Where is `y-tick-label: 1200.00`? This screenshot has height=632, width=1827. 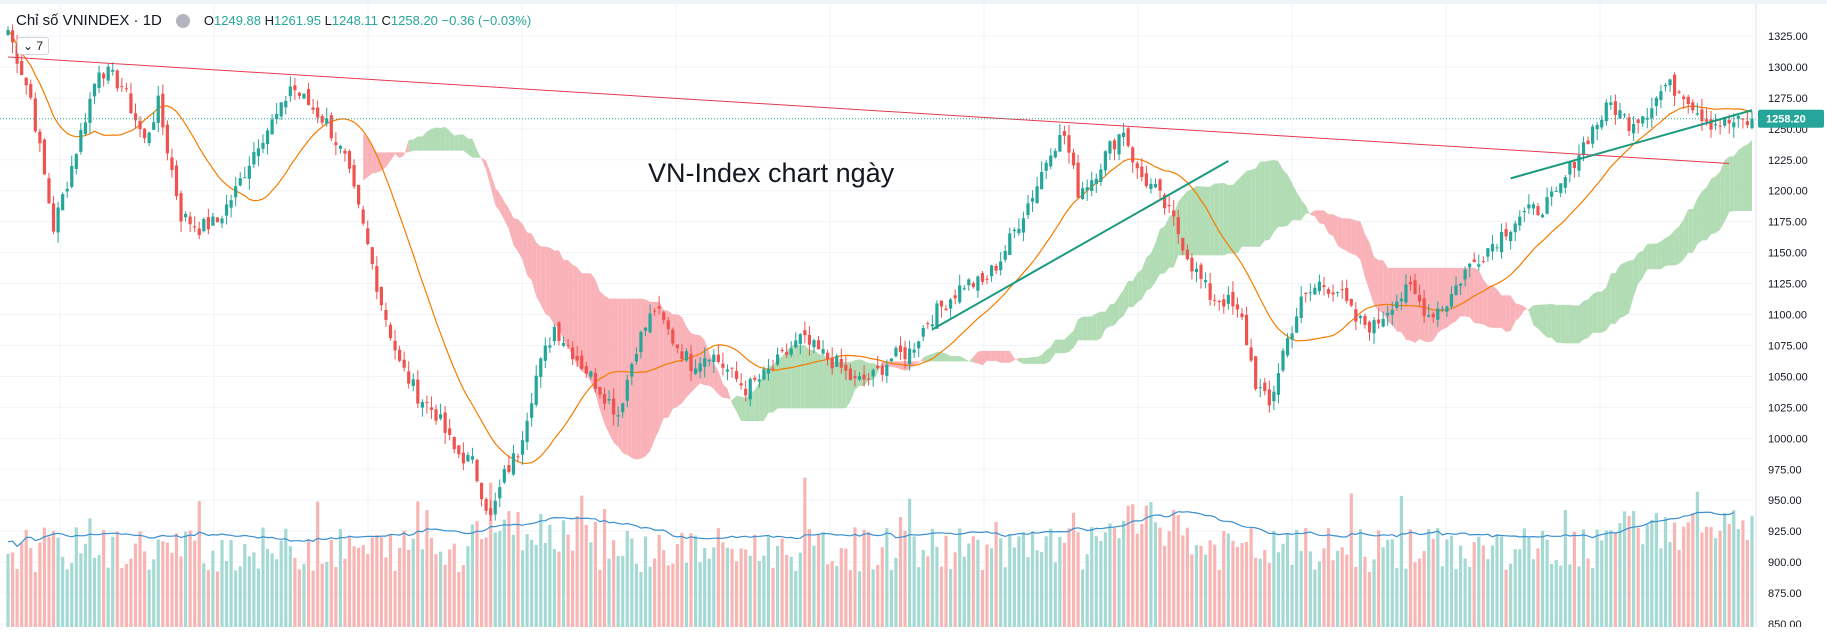
y-tick-label: 1200.00 is located at coordinates (1788, 192).